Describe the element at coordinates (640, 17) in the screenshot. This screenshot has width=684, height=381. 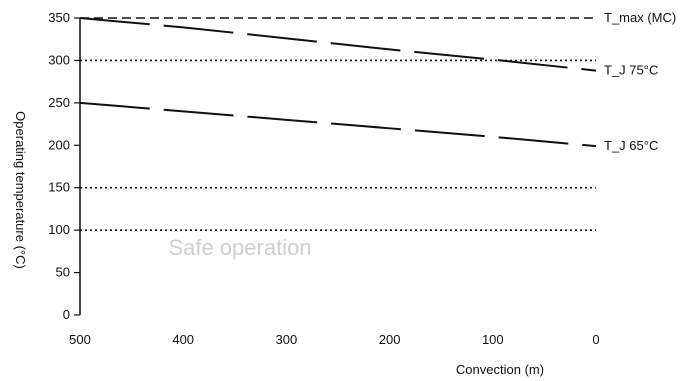
I see `series-label: T_max (MC)` at that location.